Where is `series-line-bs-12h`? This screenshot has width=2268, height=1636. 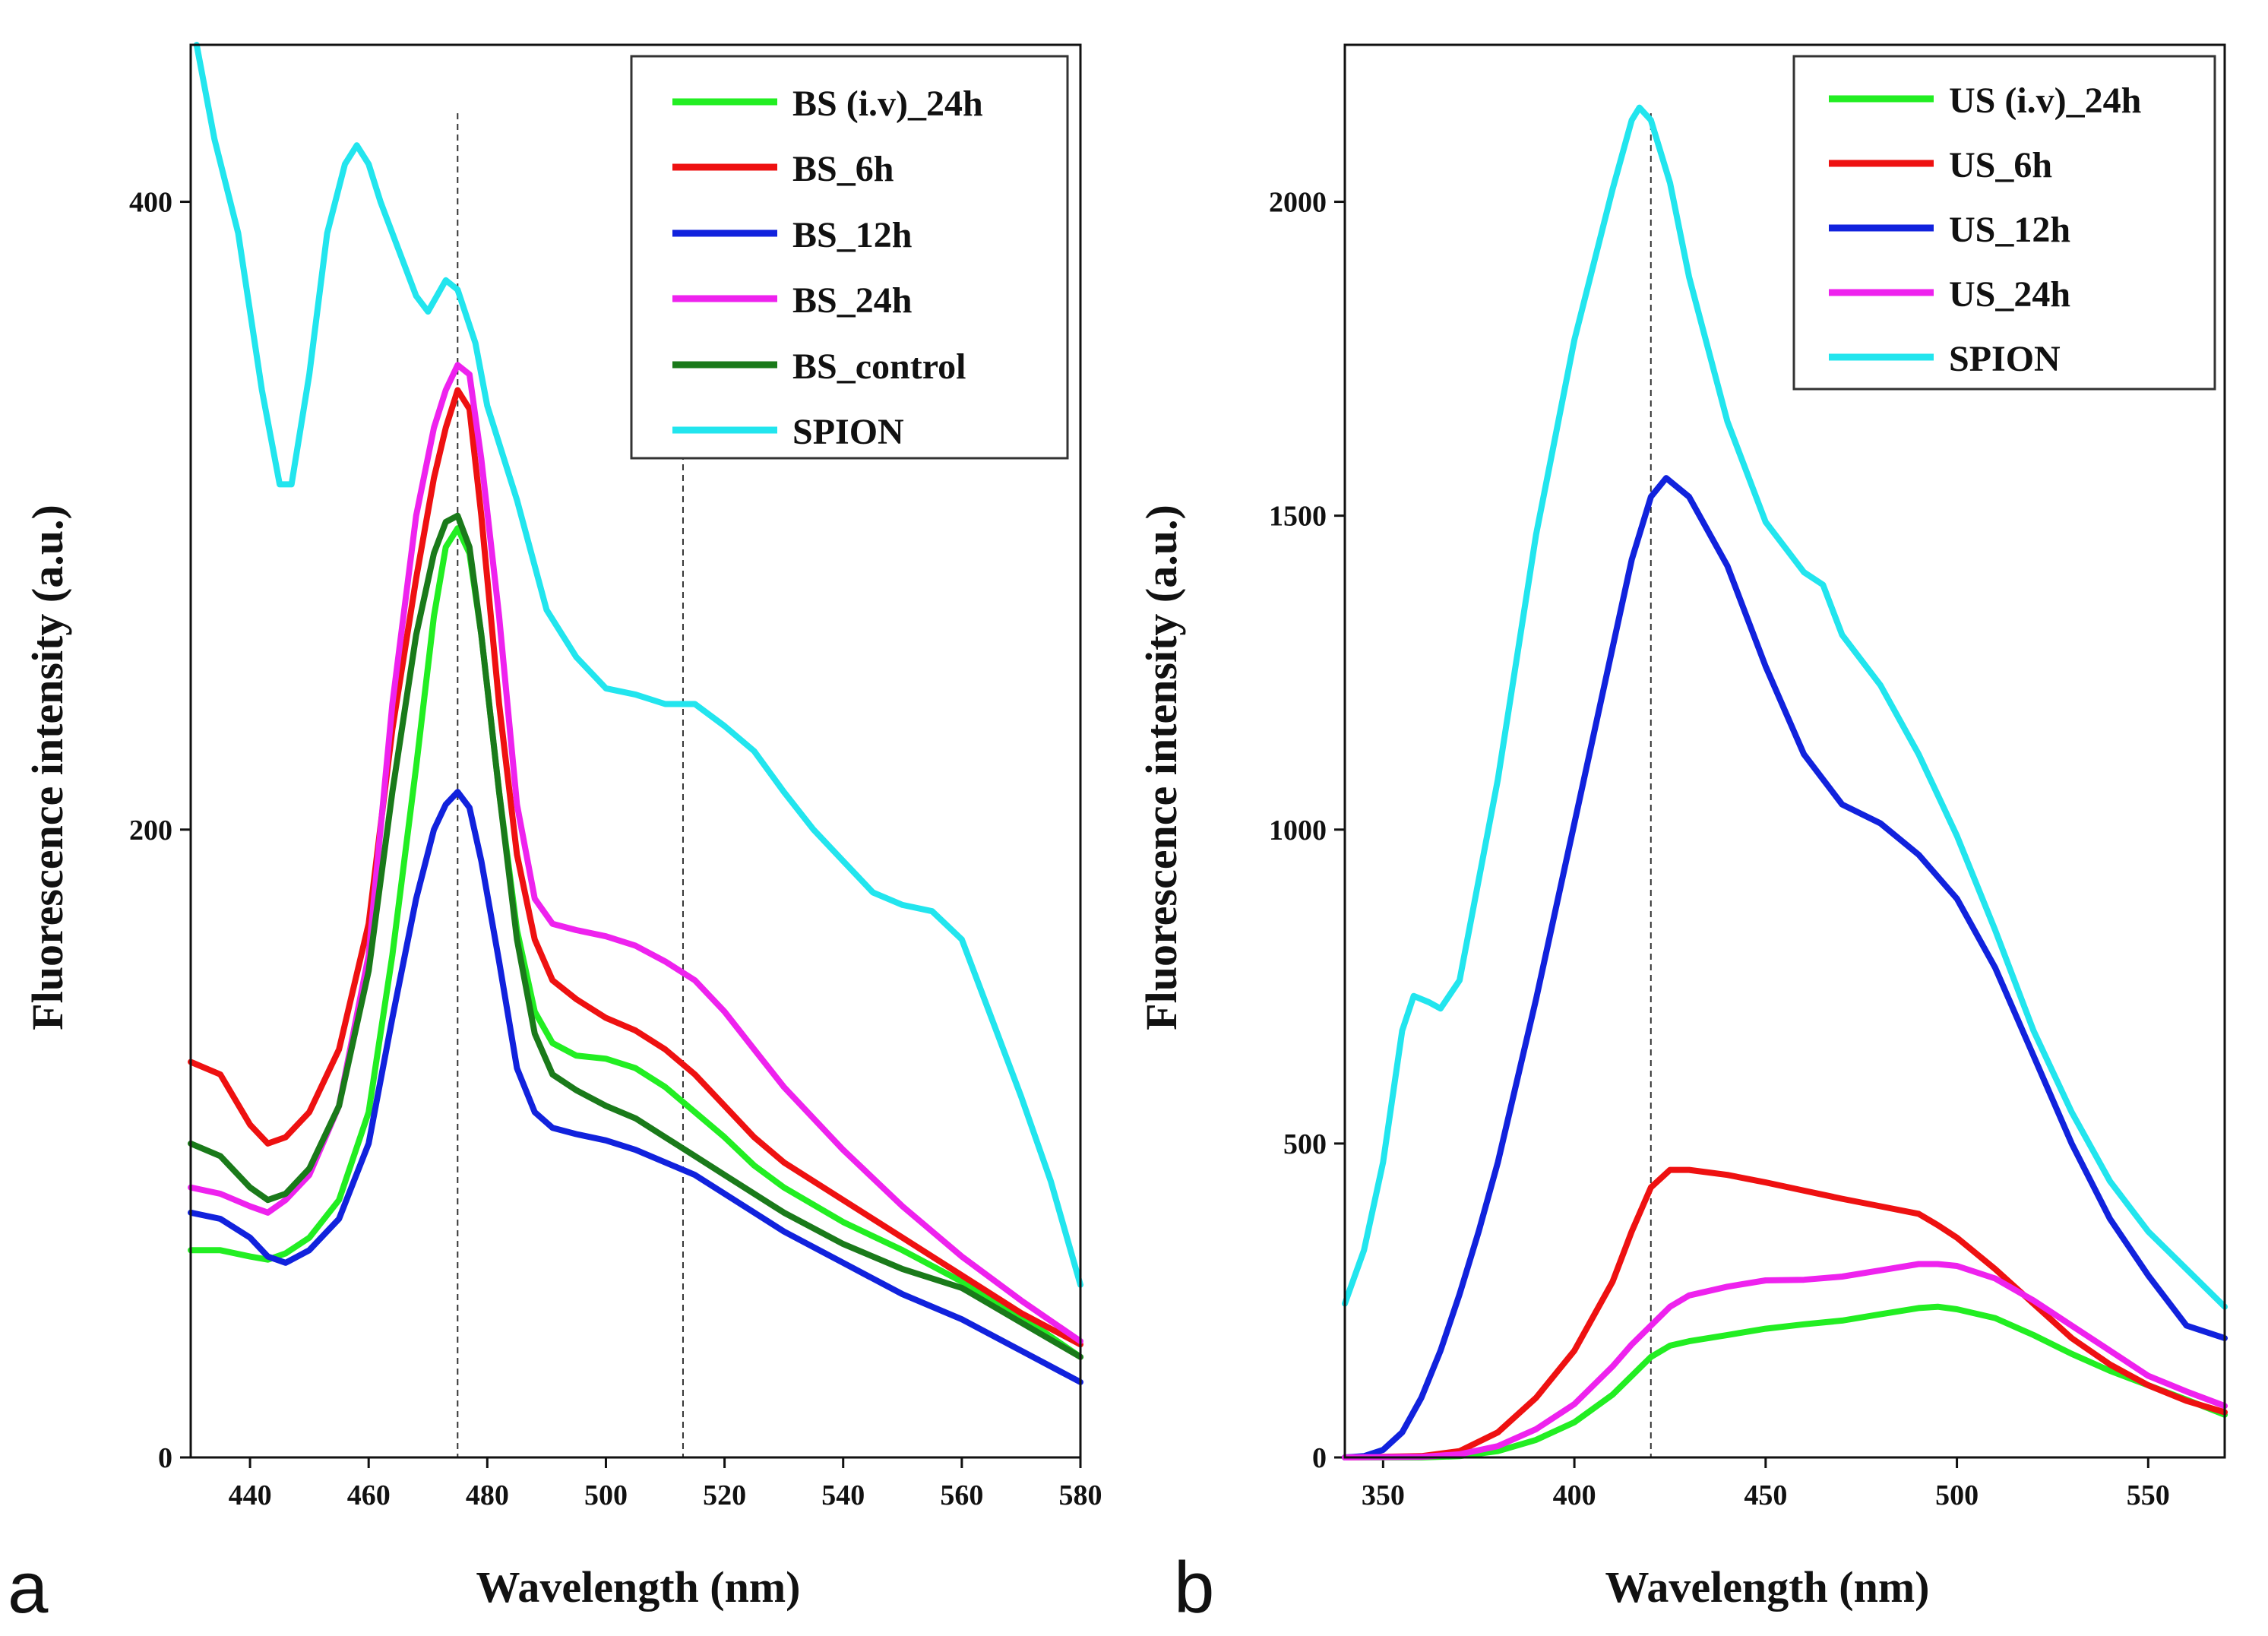
series-line-bs-12h is located at coordinates (635, 1087).